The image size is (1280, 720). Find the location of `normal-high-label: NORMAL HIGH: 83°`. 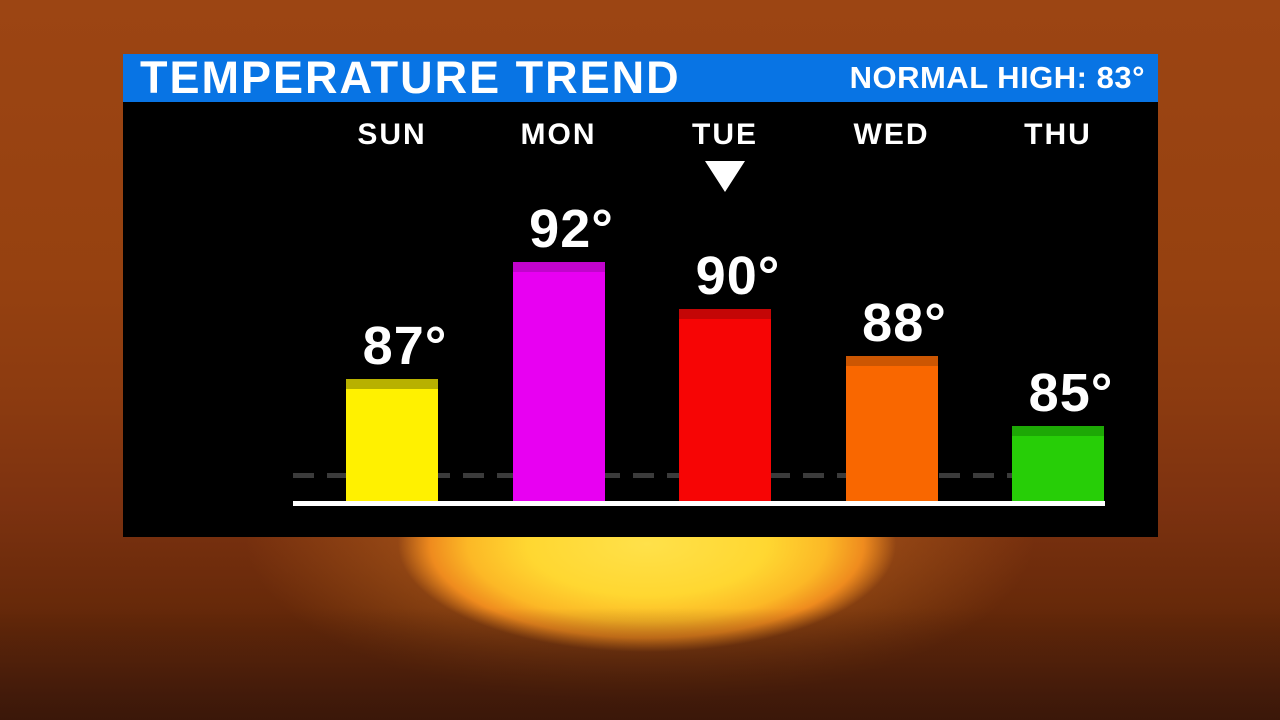

normal-high-label: NORMAL HIGH: 83° is located at coordinates (997, 77).